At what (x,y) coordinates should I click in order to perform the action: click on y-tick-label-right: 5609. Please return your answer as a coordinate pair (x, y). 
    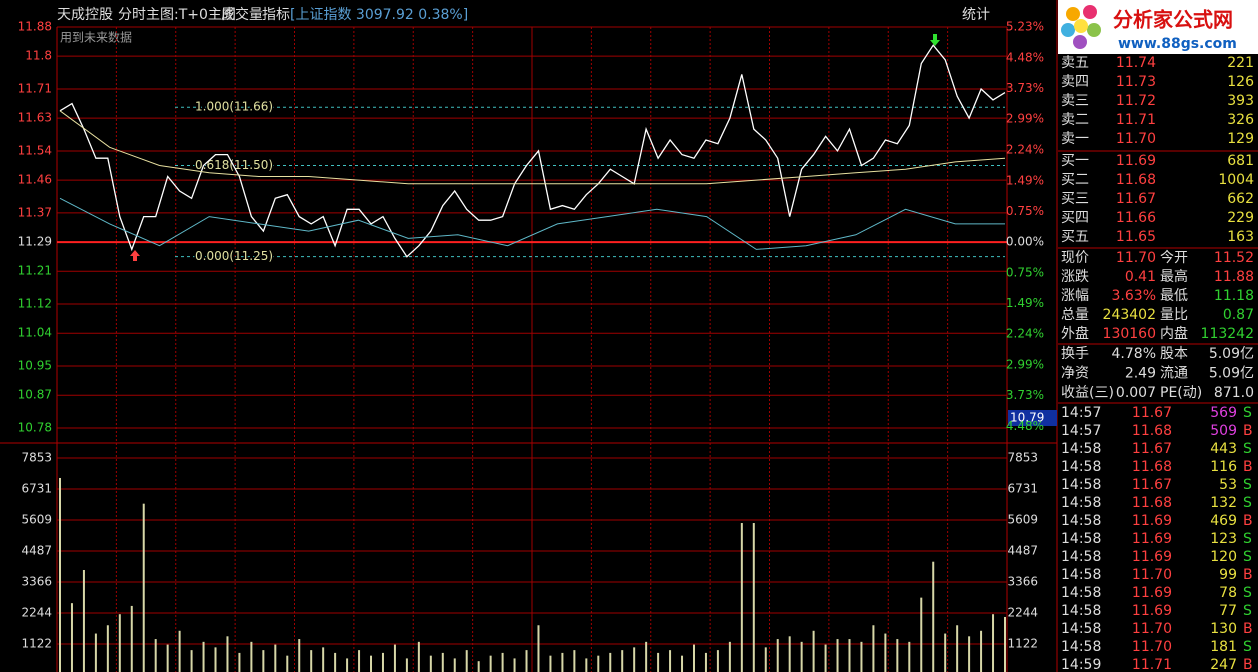
    Looking at the image, I should click on (1022, 520).